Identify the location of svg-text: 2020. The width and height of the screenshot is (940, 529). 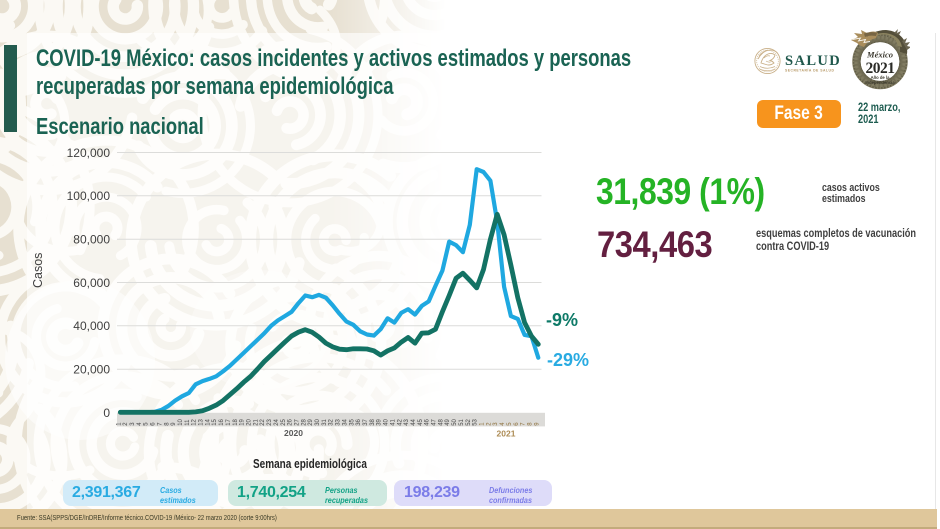
(293, 433).